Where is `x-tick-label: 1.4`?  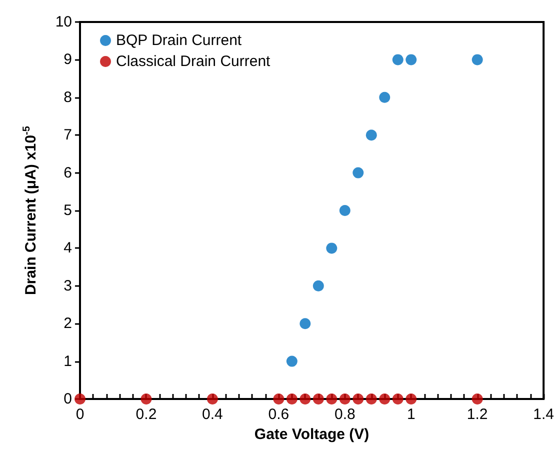 x-tick-label: 1.4 is located at coordinates (543, 414).